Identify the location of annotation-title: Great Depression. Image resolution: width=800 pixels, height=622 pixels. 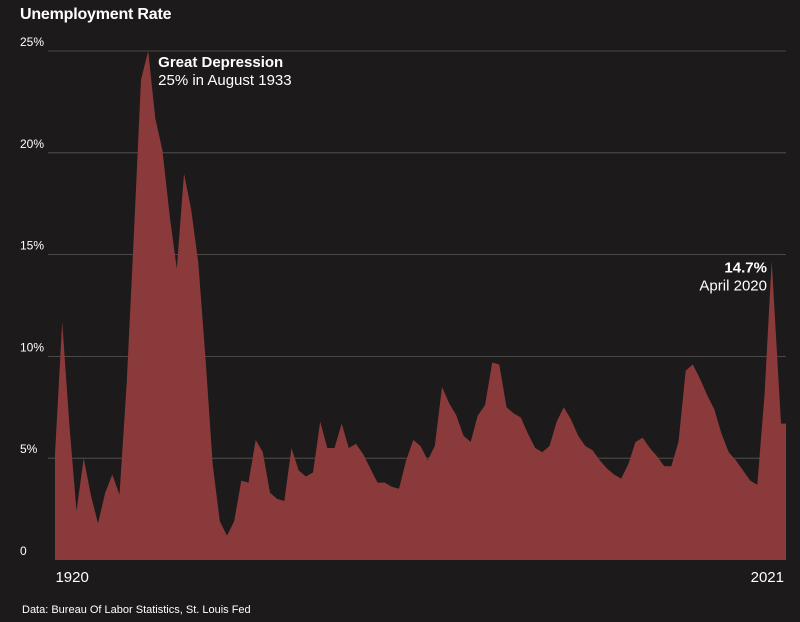
(220, 62).